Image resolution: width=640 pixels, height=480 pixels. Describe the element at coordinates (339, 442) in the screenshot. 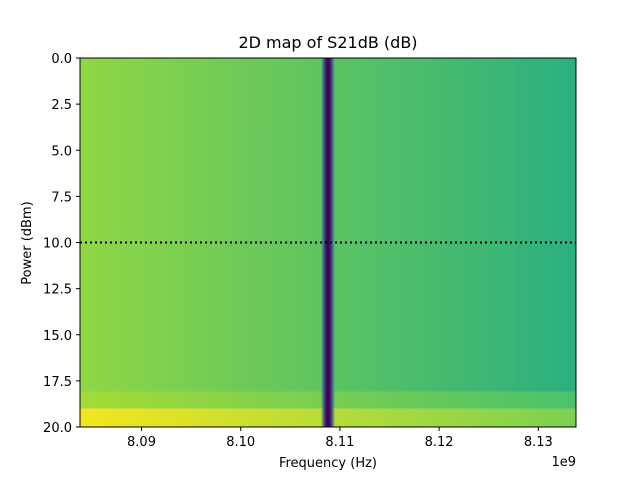

I see `x-tick-label: 8.11` at that location.